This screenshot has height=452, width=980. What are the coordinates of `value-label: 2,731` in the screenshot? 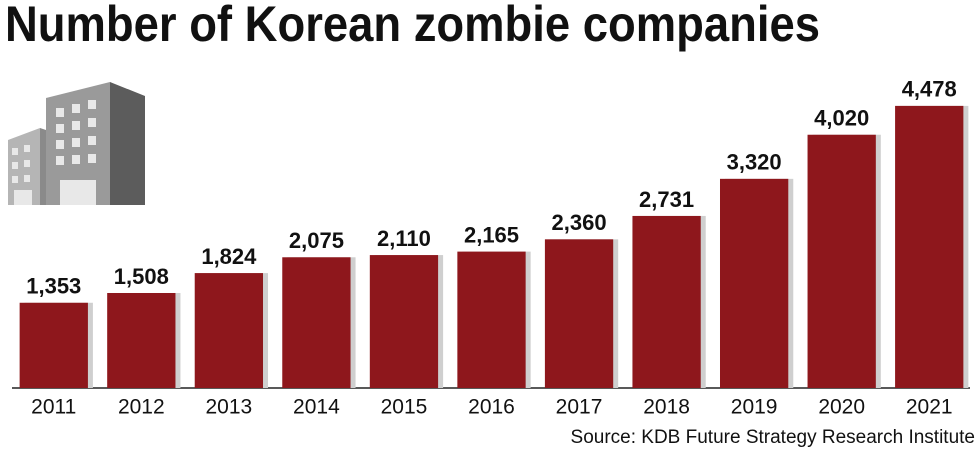 It's located at (666, 199).